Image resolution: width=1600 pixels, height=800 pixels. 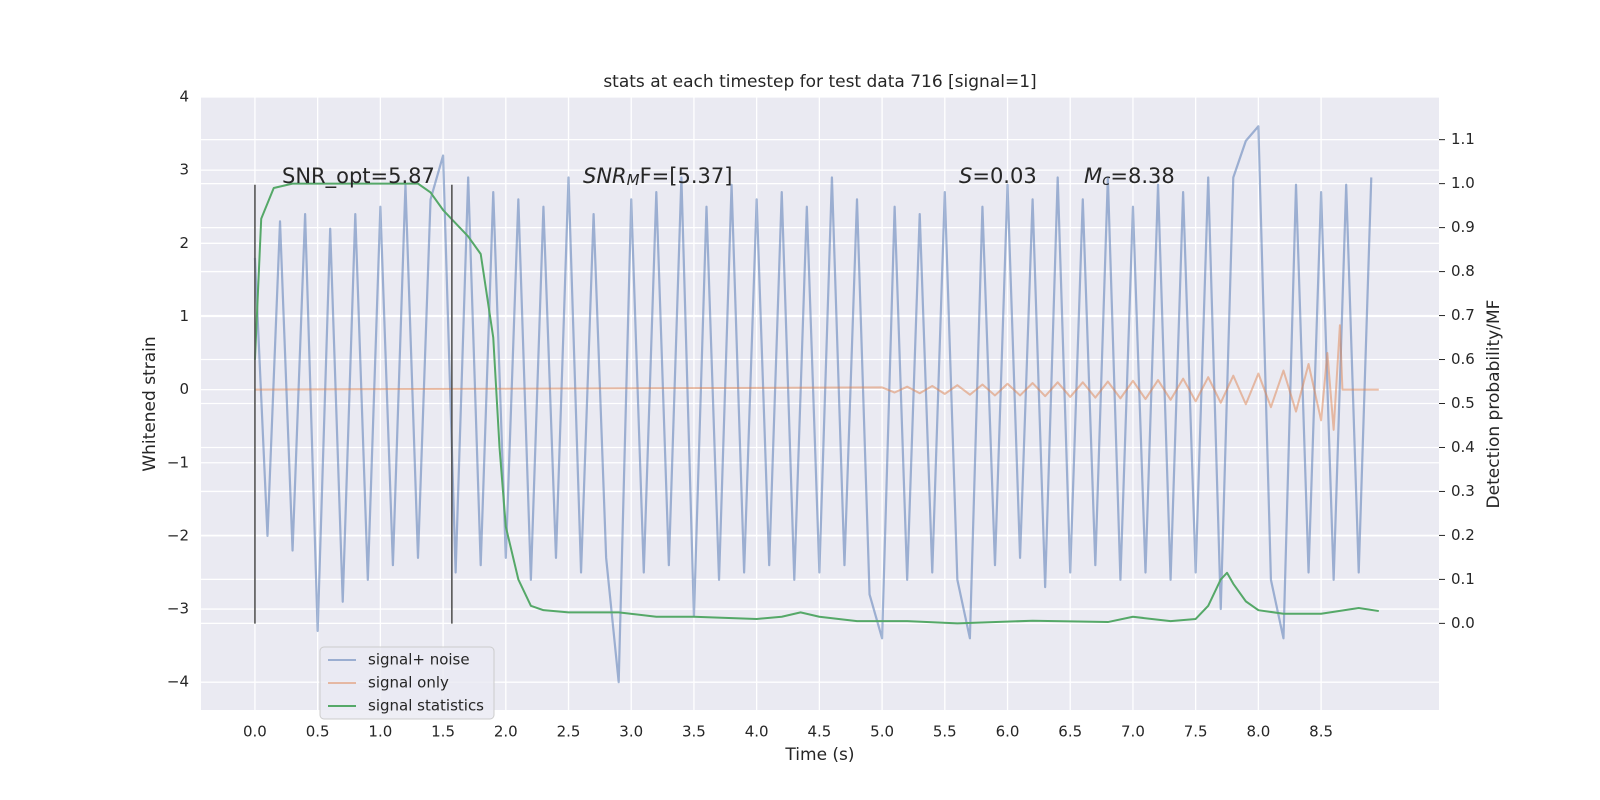 What do you see at coordinates (184, 97) in the screenshot?
I see `y-tick-label: 4` at bounding box center [184, 97].